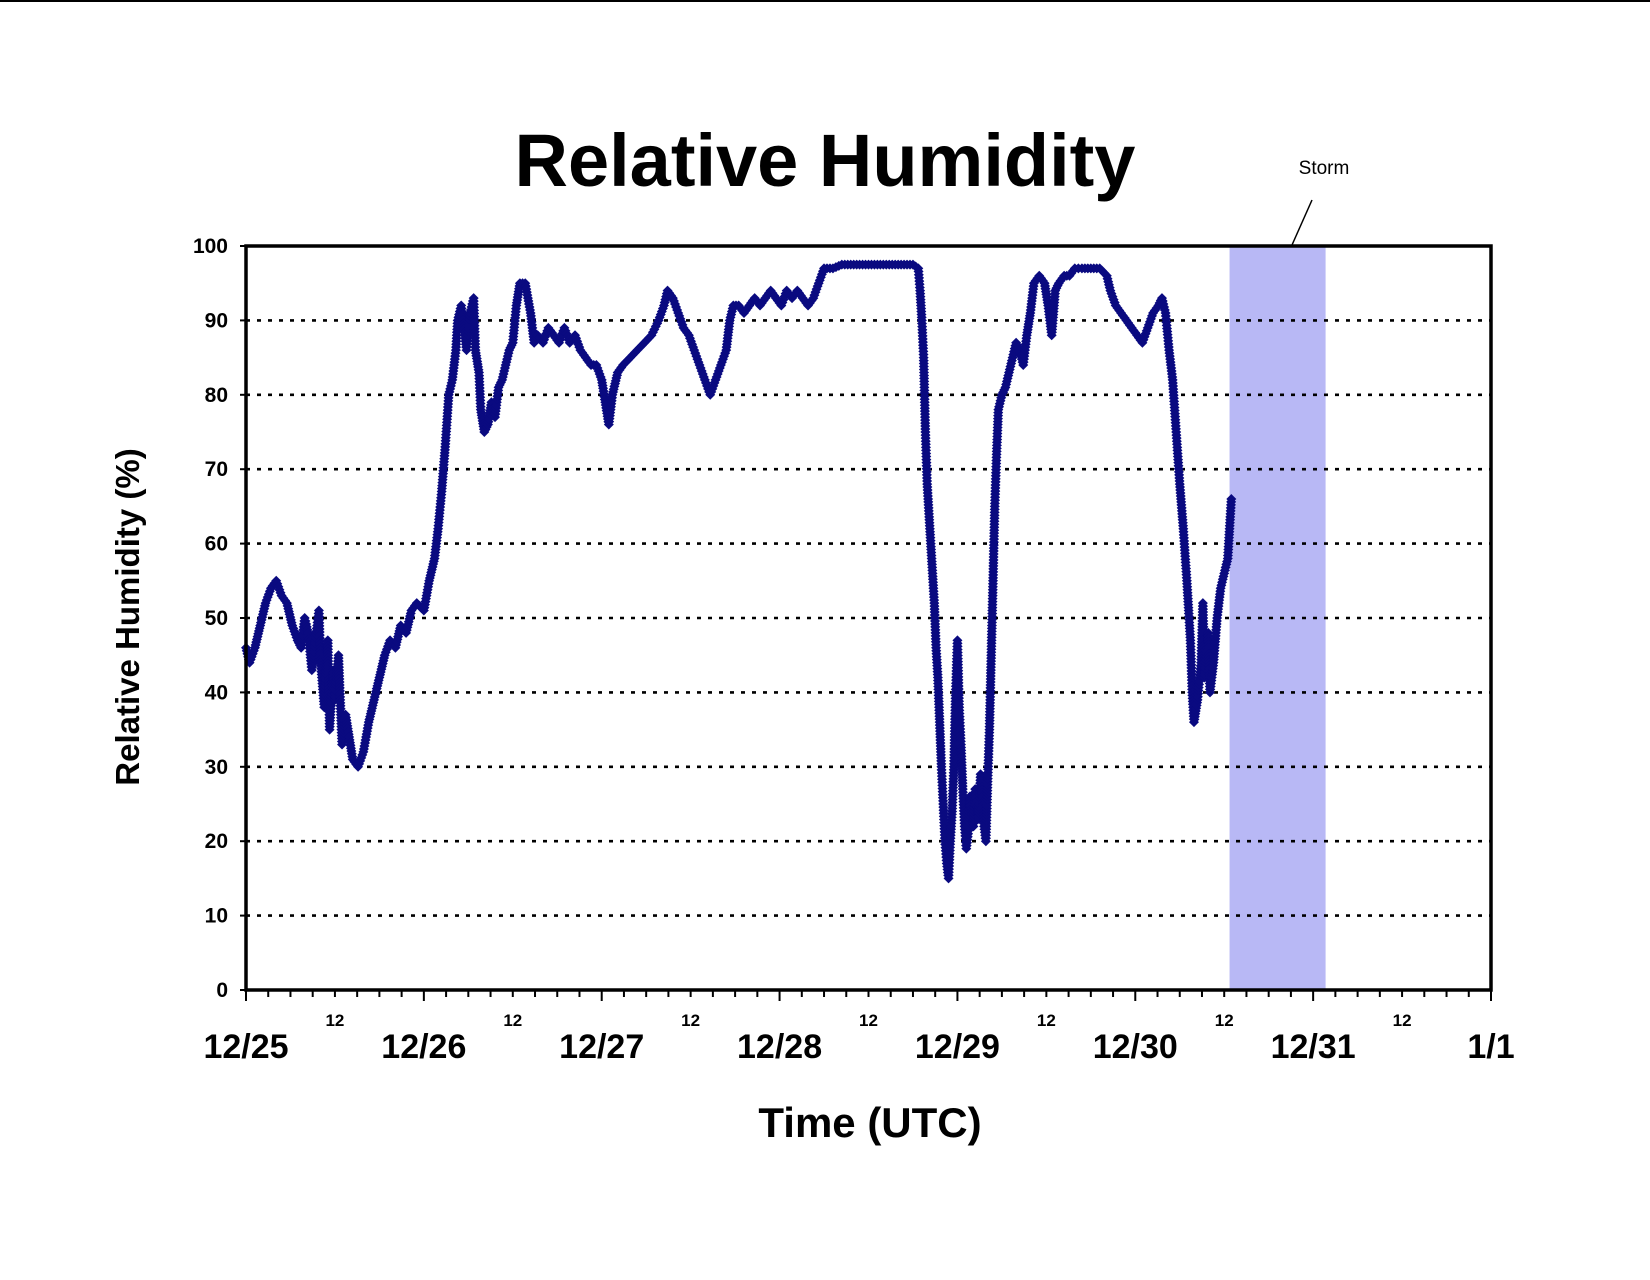  I want to click on x-tick-label-date: 12/31, so click(1313, 1047).